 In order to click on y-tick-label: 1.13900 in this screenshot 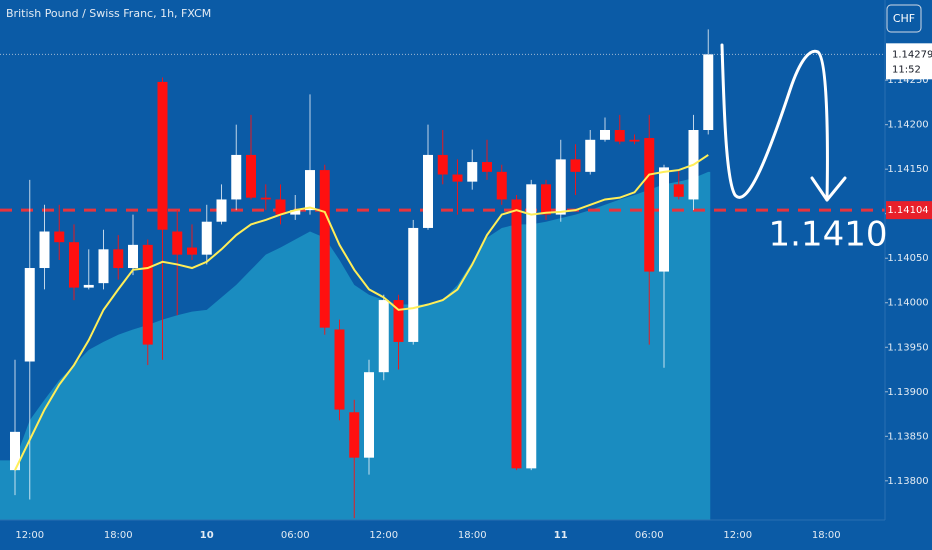, I will do `click(907, 392)`.